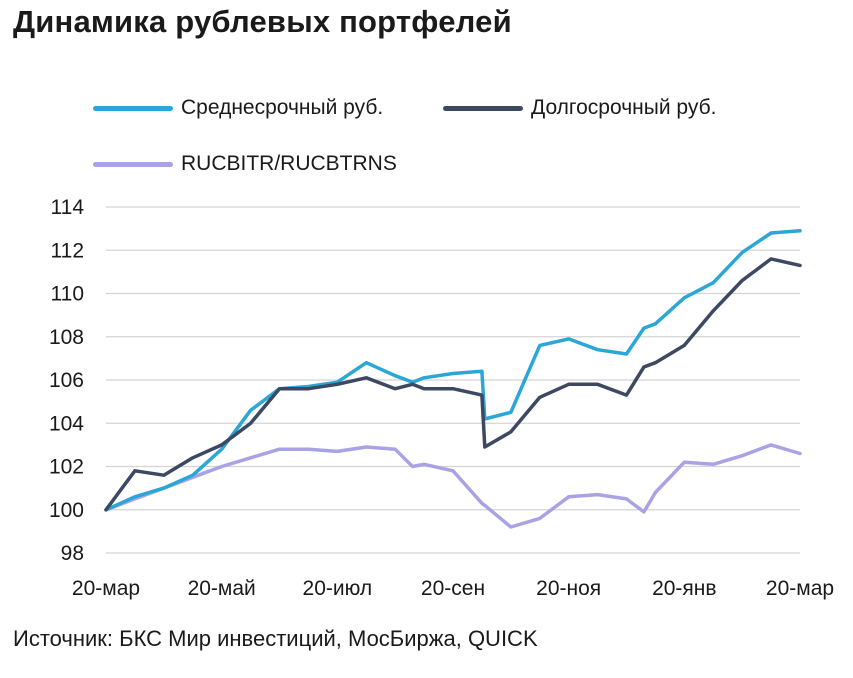  I want to click on x-tick-label: 20-сен, so click(453, 588).